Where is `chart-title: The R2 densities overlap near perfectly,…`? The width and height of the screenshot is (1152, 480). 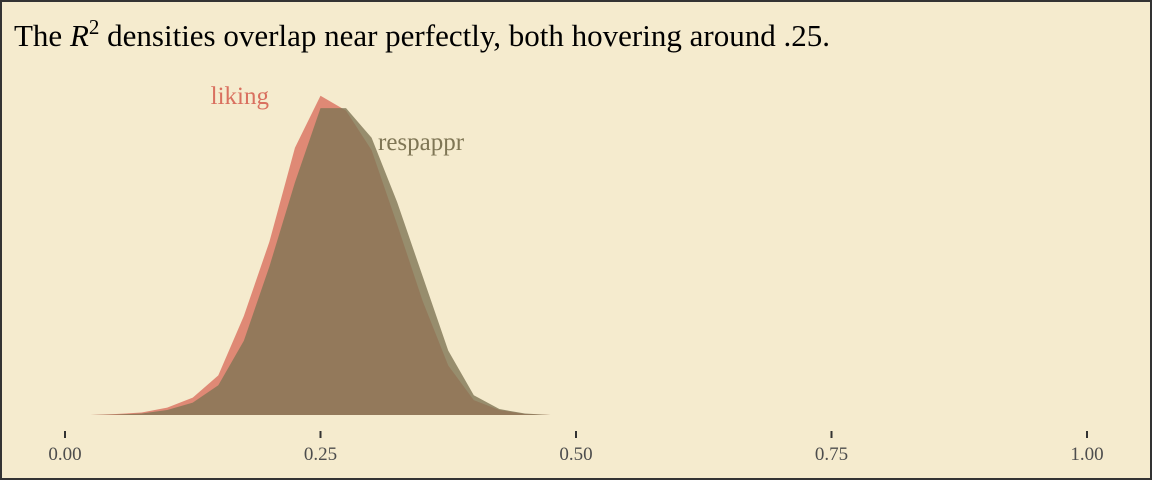 chart-title: The R2 densities overlap near perfectly,… is located at coordinates (422, 34).